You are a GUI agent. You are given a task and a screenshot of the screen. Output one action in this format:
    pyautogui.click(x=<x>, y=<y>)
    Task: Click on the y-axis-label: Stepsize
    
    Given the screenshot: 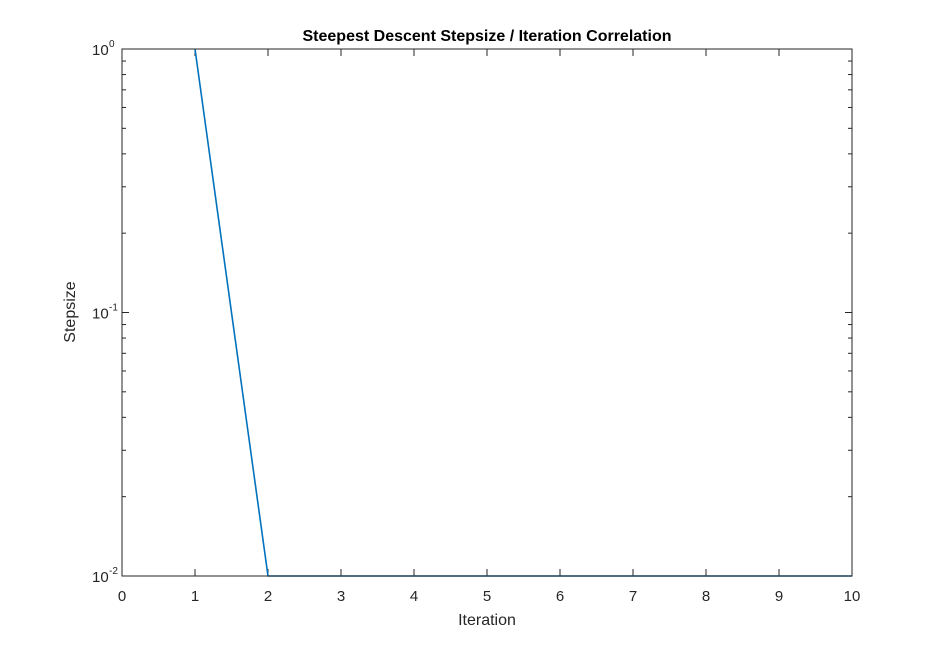 What is the action you would take?
    pyautogui.click(x=70, y=311)
    